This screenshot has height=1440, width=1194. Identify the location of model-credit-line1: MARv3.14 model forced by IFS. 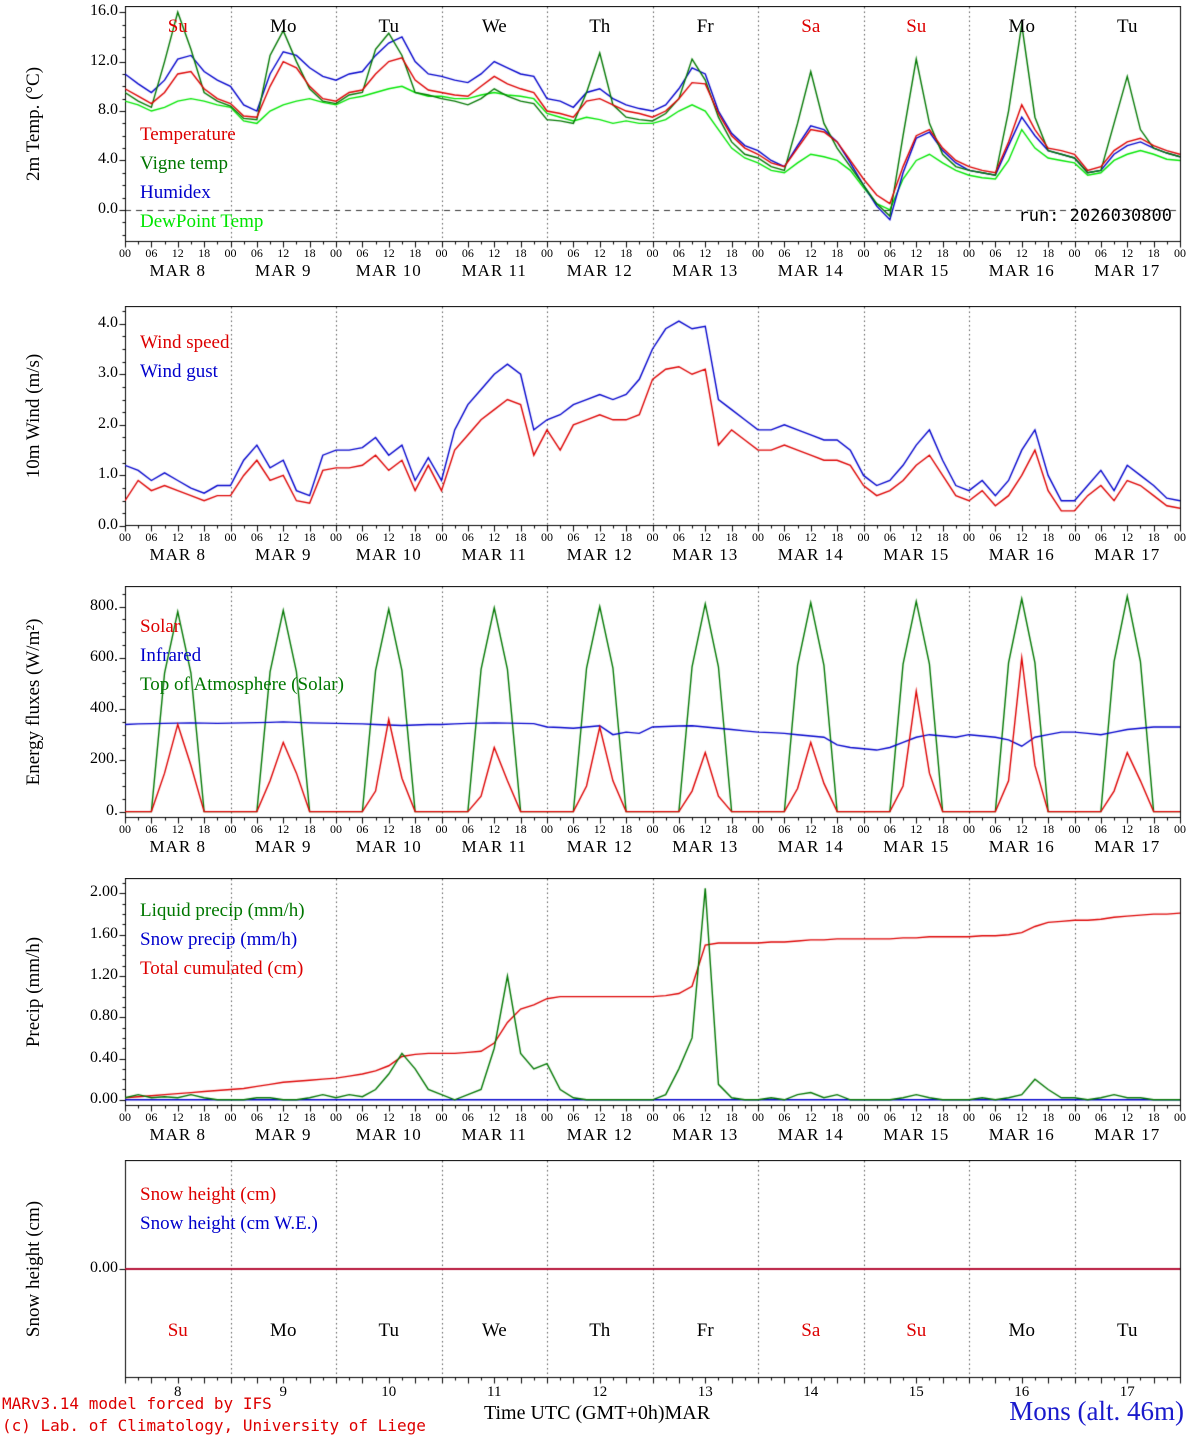
(137, 1403).